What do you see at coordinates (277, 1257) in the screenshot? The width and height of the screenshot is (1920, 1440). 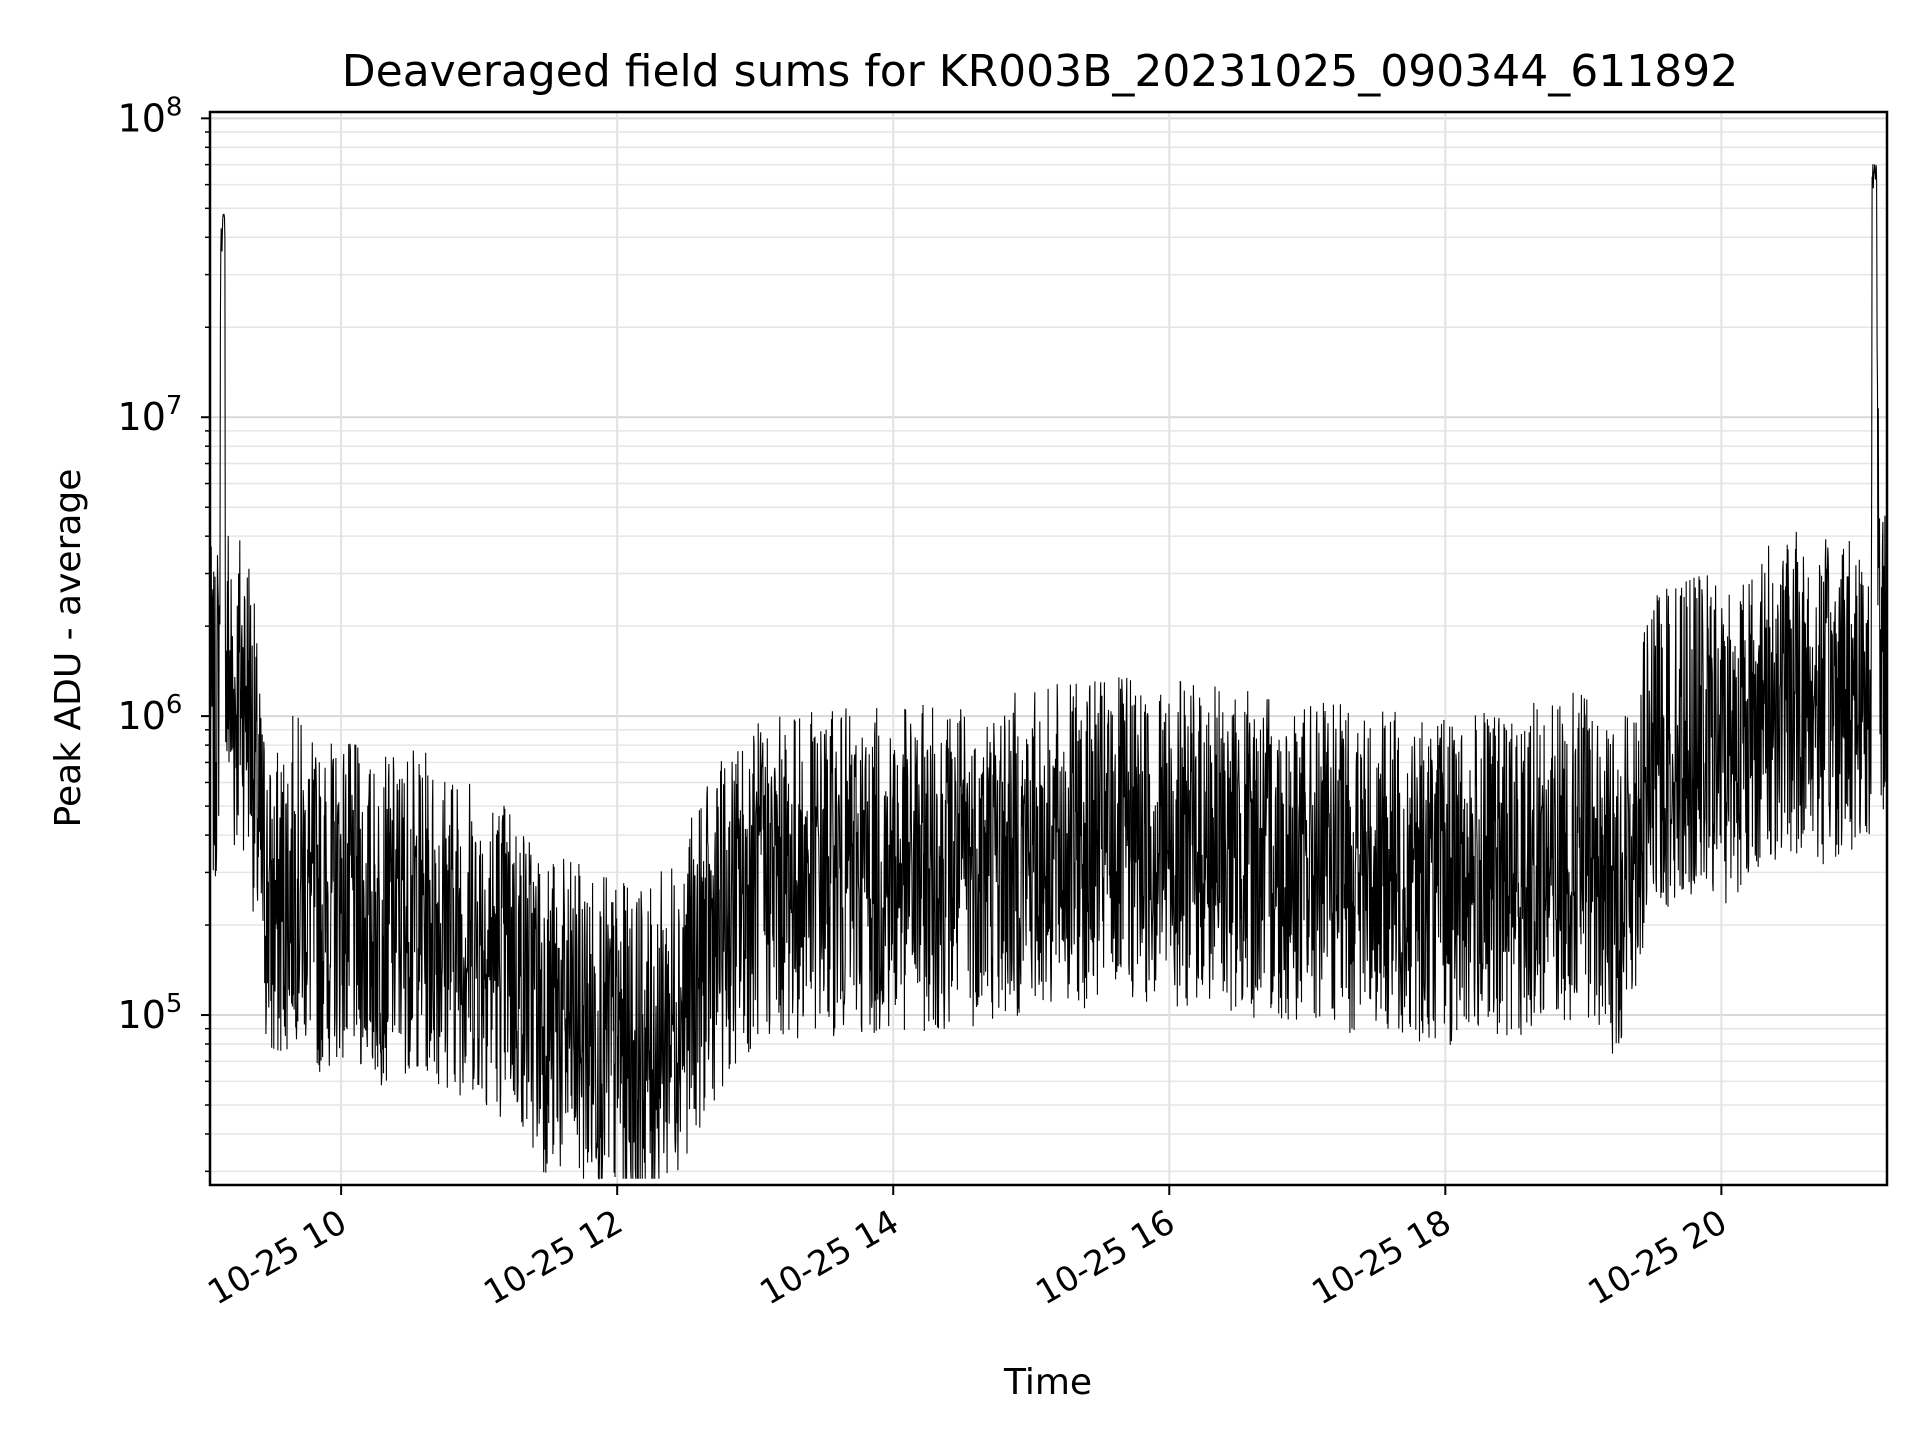 I see `x-tick-label: 10-25 10` at bounding box center [277, 1257].